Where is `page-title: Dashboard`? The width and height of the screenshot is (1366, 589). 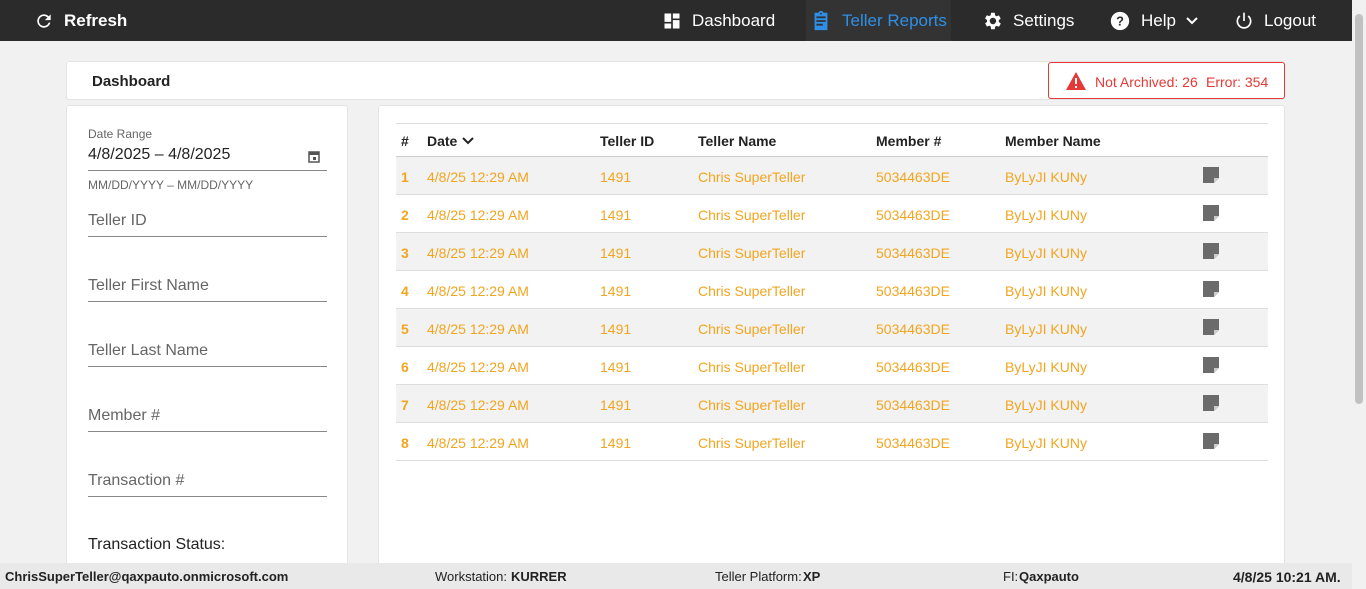 page-title: Dashboard is located at coordinates (131, 81).